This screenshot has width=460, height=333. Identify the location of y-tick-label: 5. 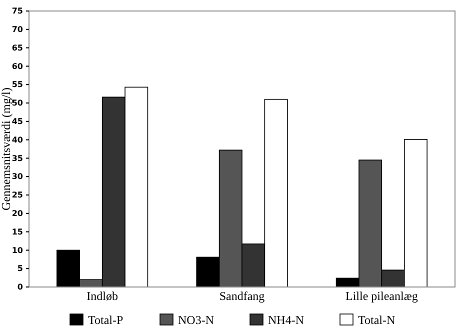
(20, 269).